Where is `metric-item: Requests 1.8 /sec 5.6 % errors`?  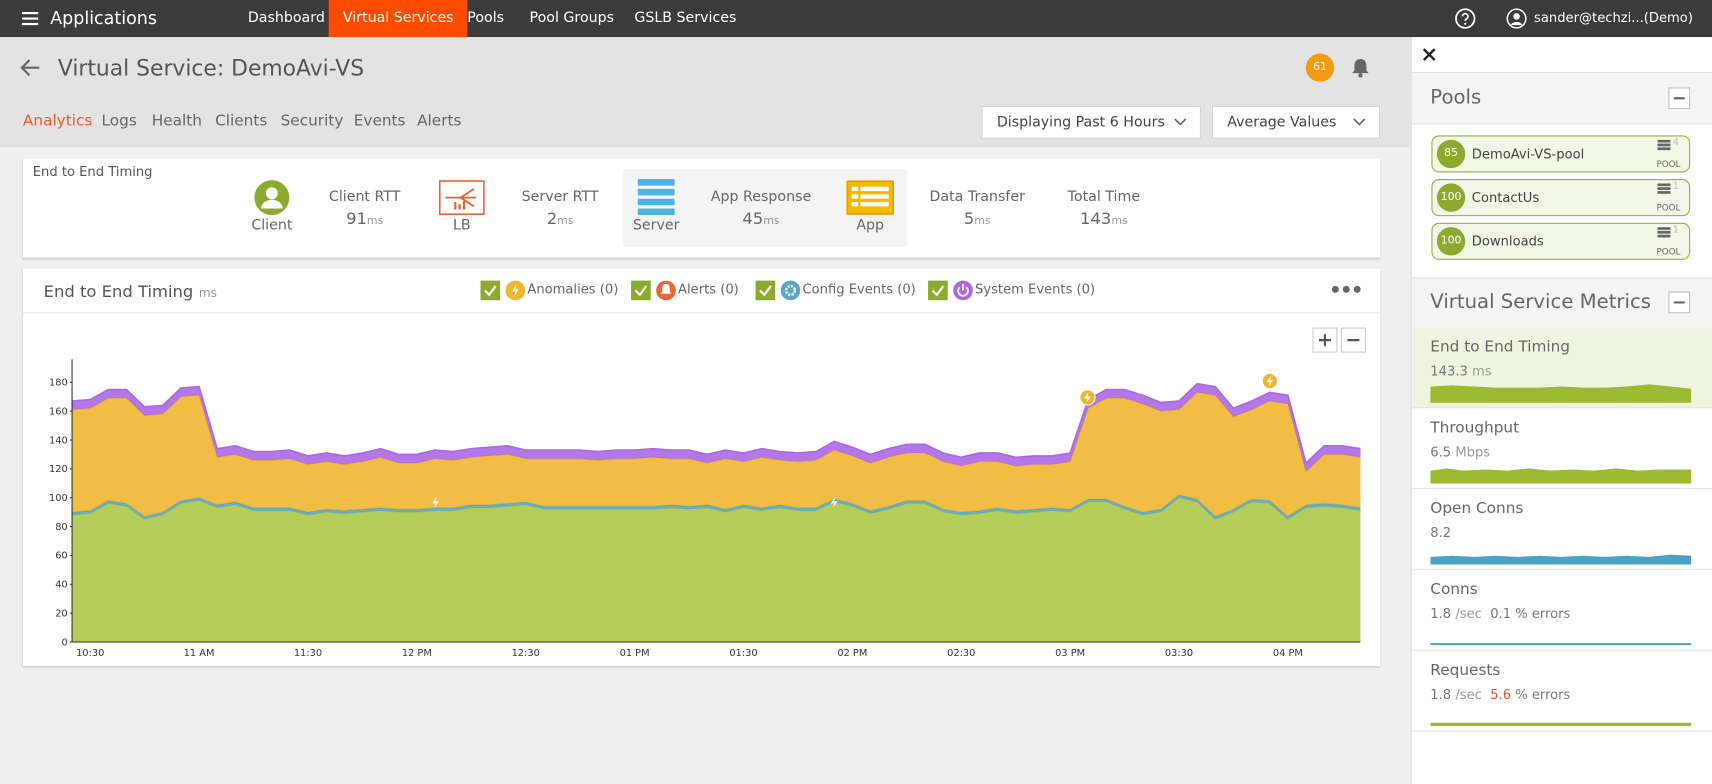
metric-item: Requests 1.8 /sec 5.6 % errors is located at coordinates (1561, 692).